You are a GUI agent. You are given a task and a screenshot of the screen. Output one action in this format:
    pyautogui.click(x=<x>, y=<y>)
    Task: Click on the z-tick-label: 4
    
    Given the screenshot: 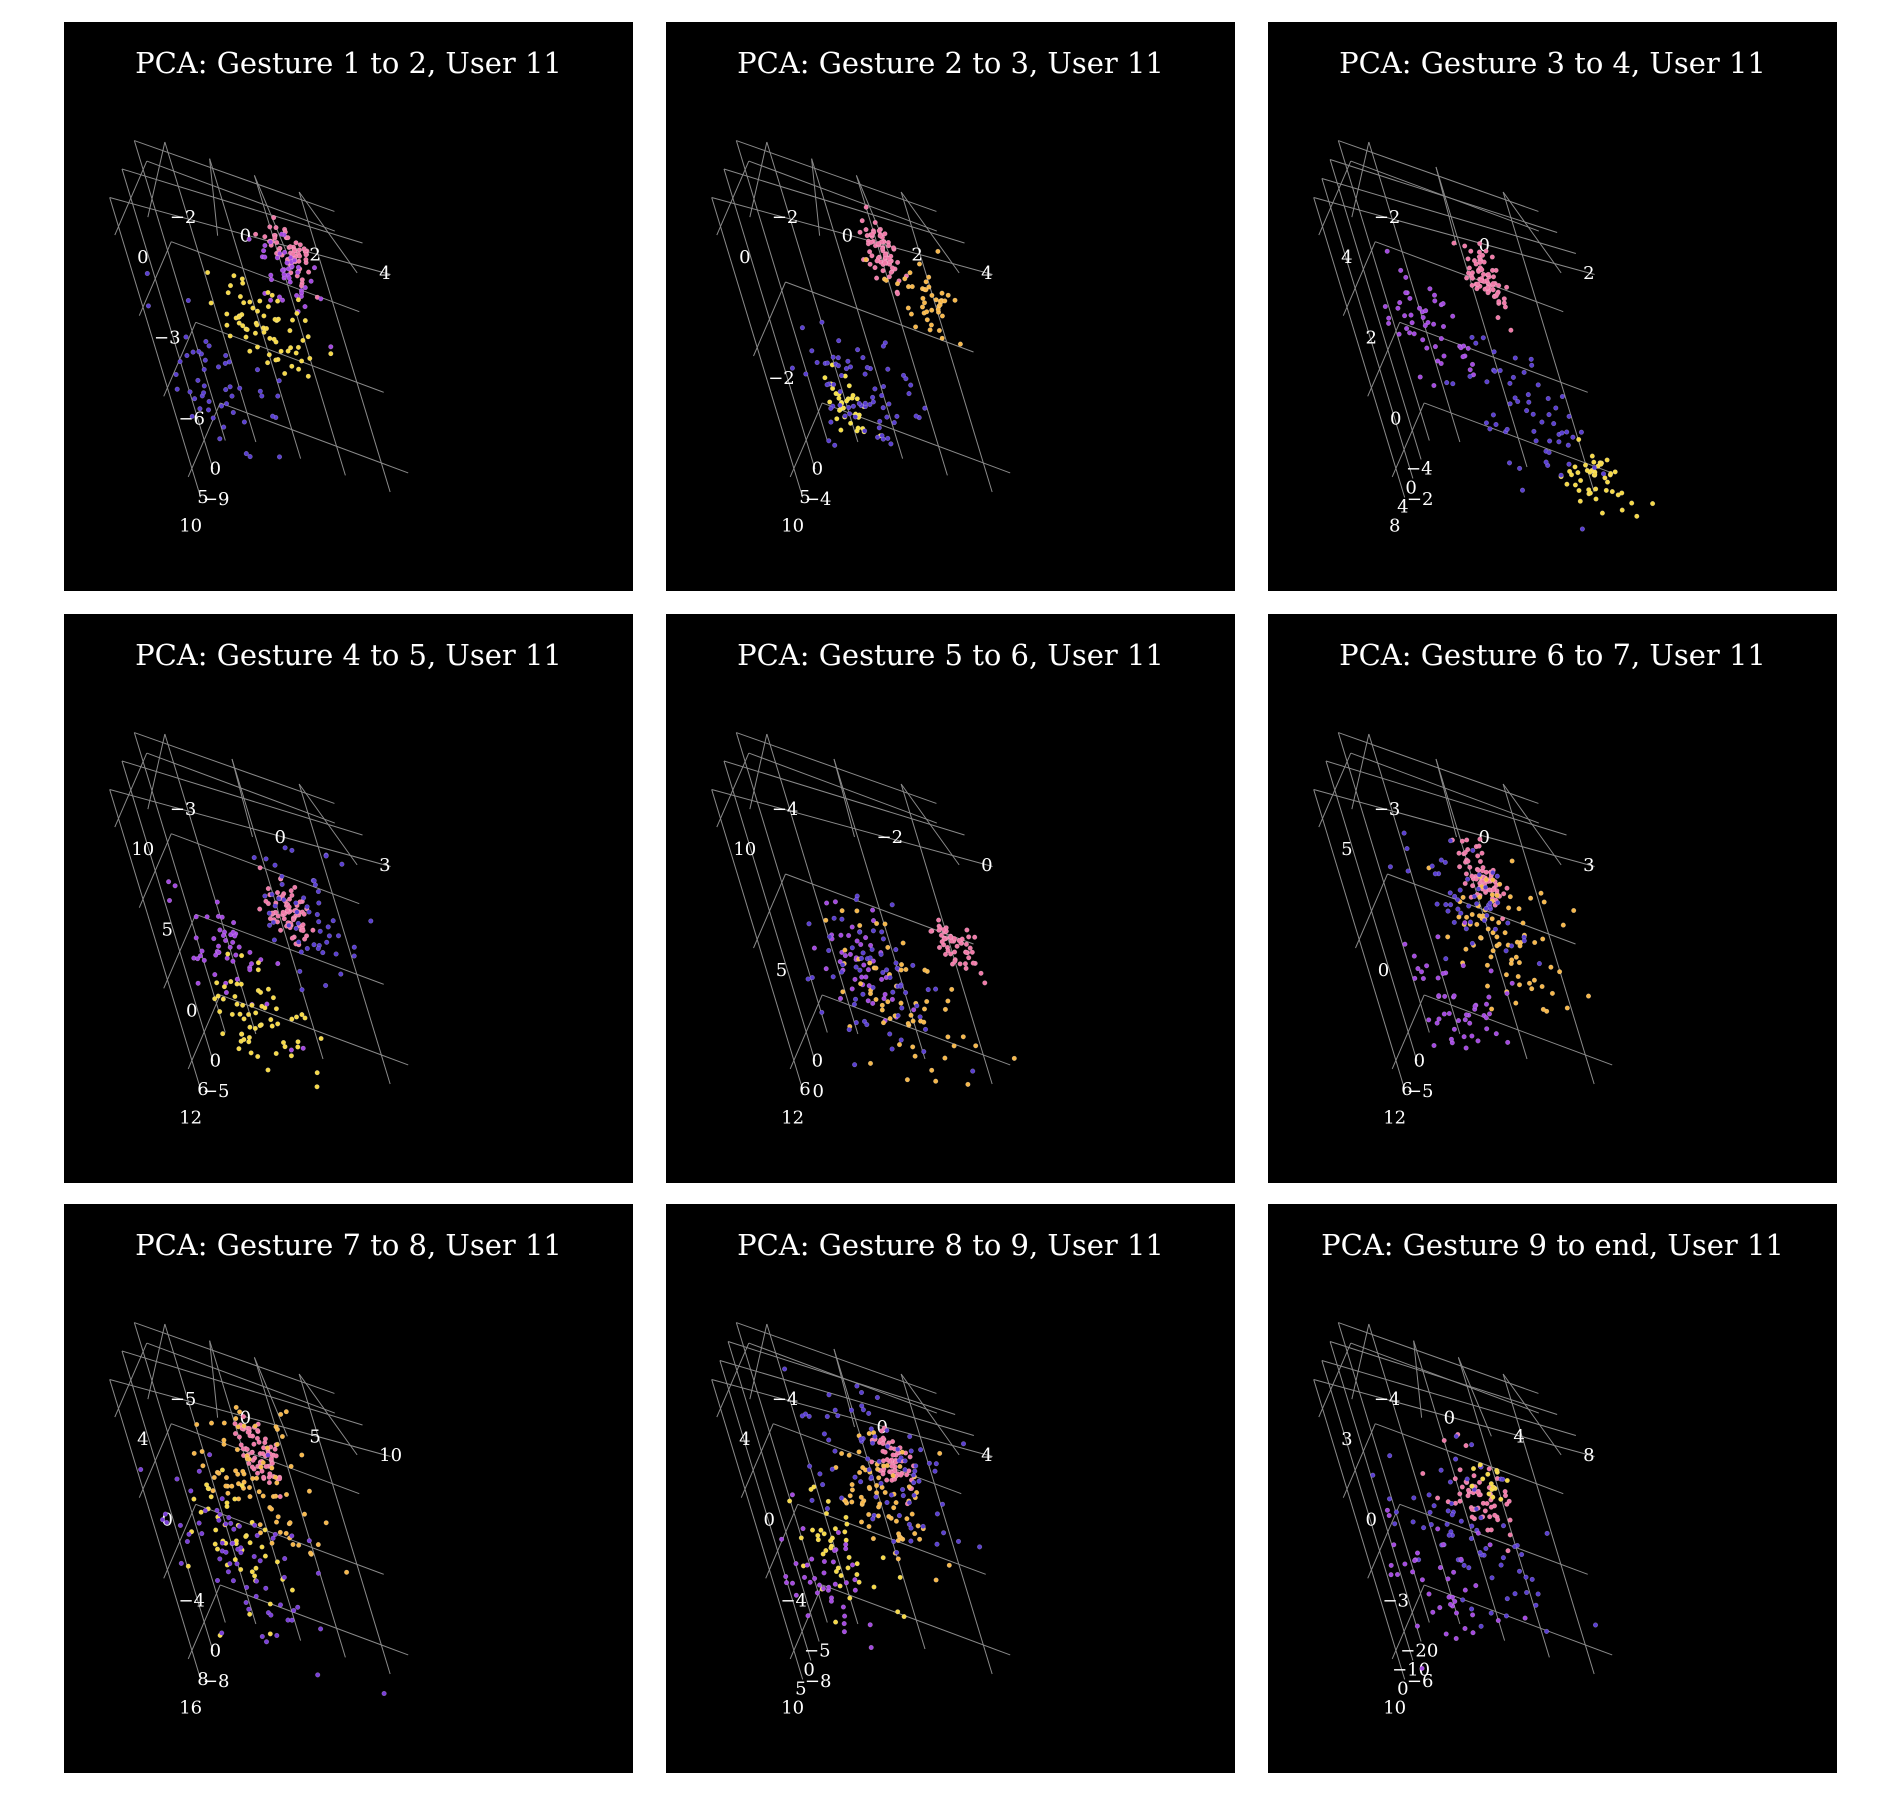 What is the action you would take?
    pyautogui.click(x=384, y=273)
    